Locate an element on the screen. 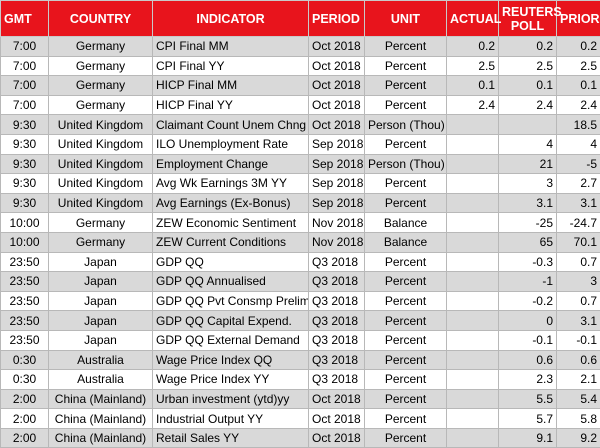  table-cell: GDP QQ Annualised is located at coordinates (230, 281).